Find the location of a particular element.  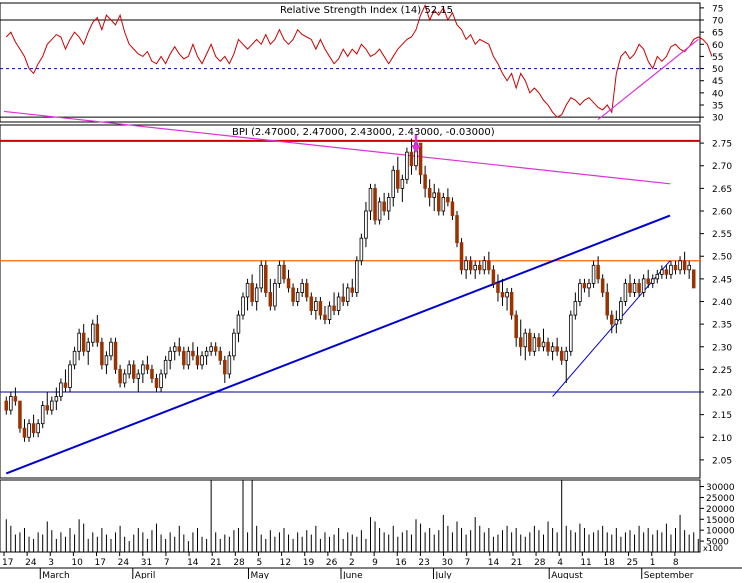

x-day-label: 5 is located at coordinates (259, 563).